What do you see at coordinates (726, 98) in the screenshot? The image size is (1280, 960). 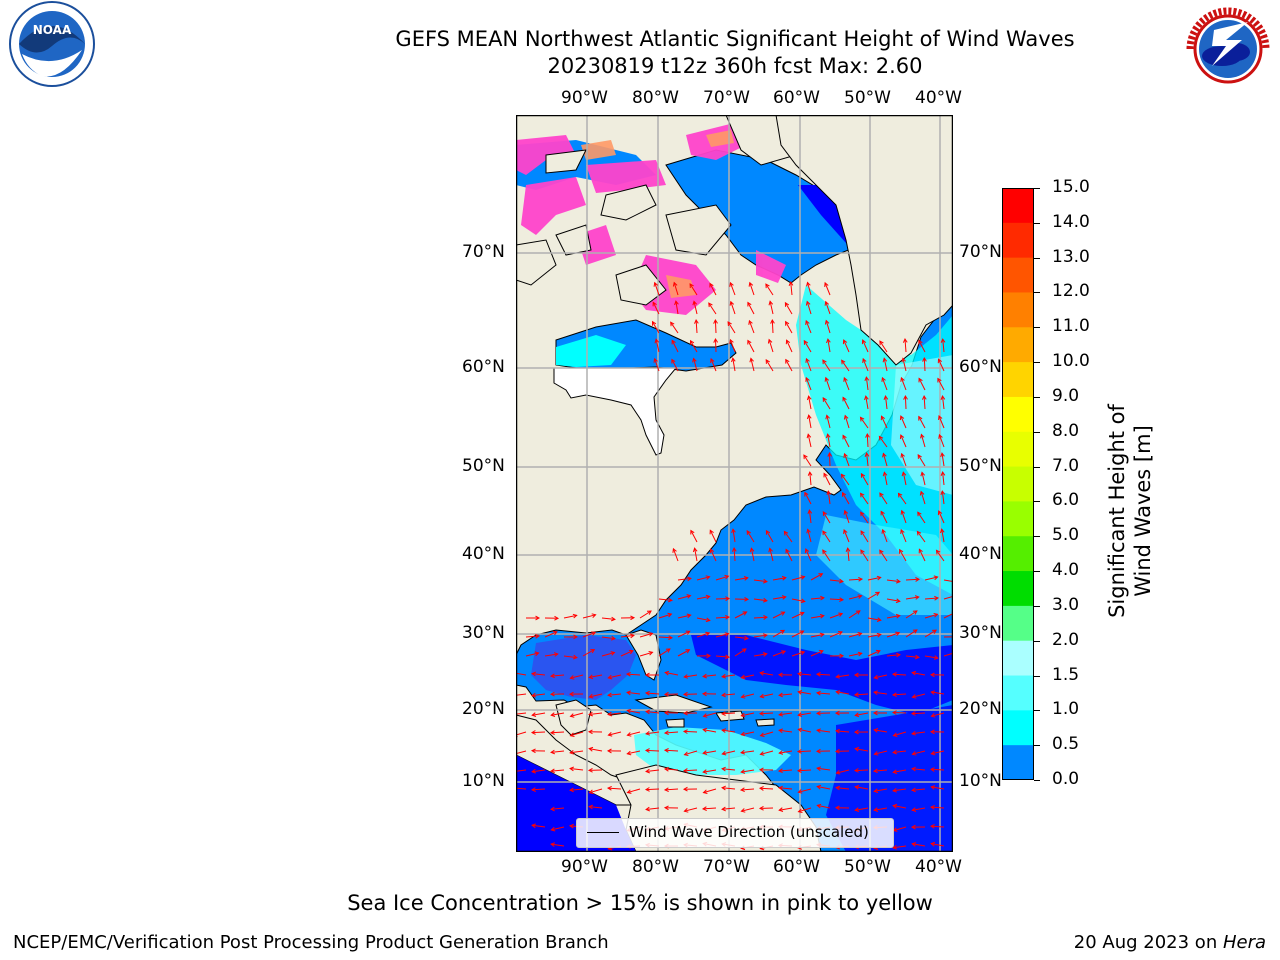 I see `lon-tick-top-70w: 70°W` at bounding box center [726, 98].